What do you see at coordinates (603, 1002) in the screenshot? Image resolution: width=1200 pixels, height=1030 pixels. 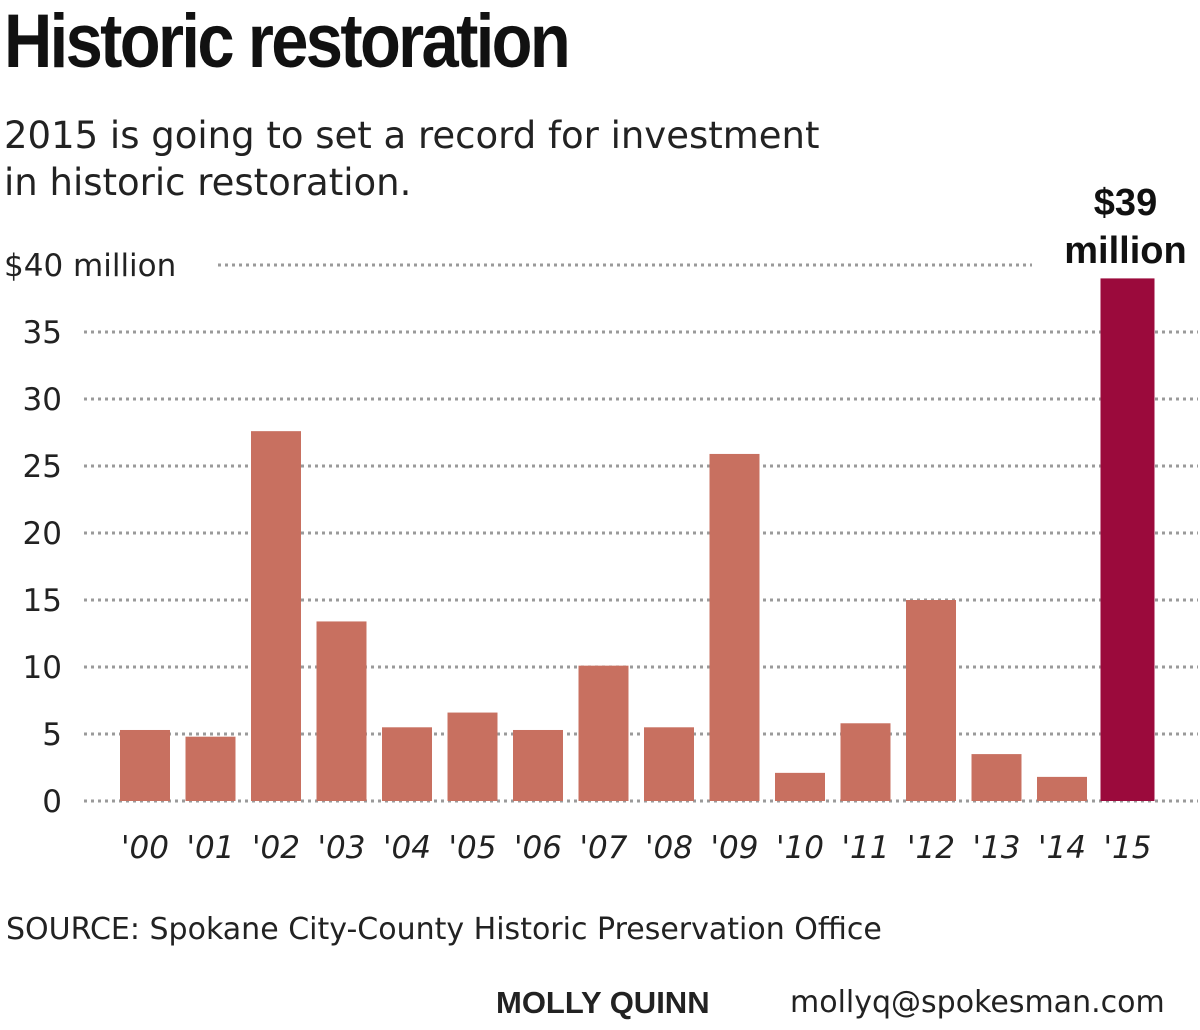 I see `credit-name: MOLLY QUINN` at bounding box center [603, 1002].